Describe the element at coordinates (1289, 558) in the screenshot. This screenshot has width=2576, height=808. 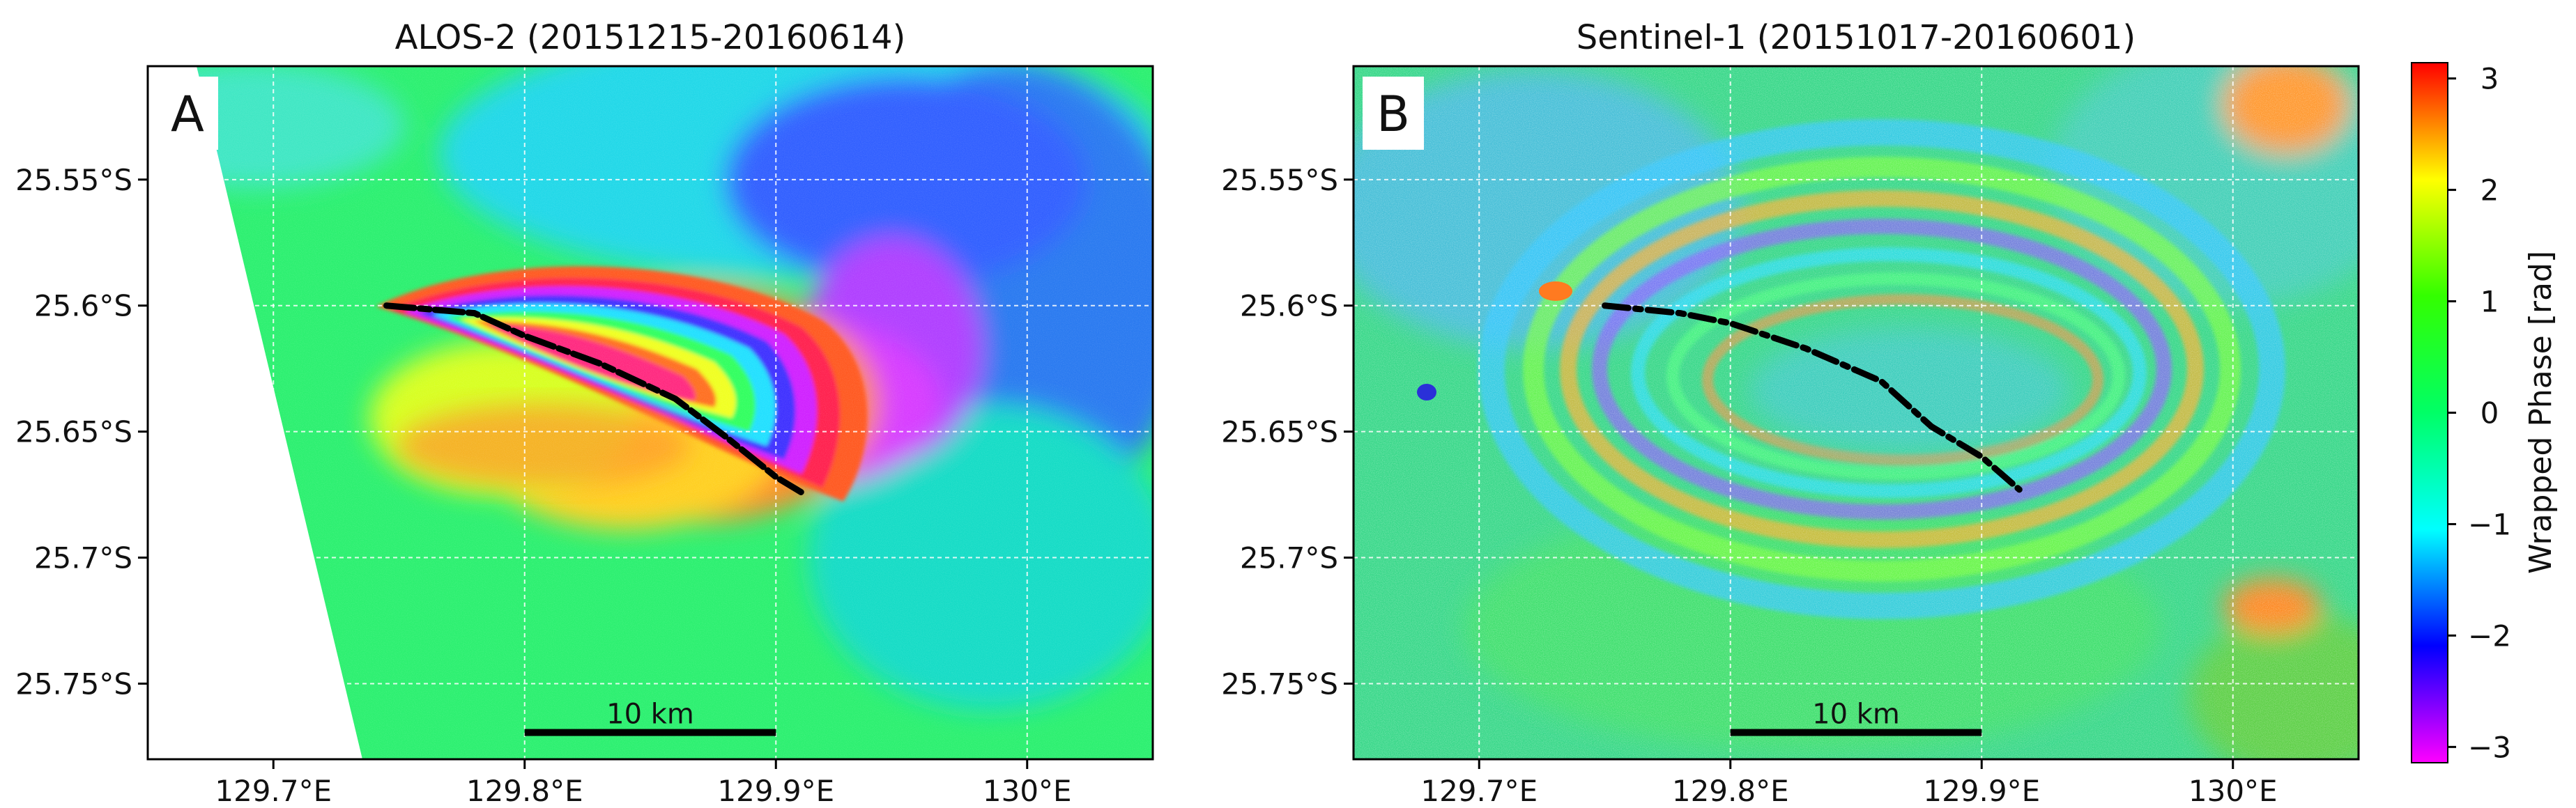
I see `panel-b-y-tick-label: 25.7°S` at that location.